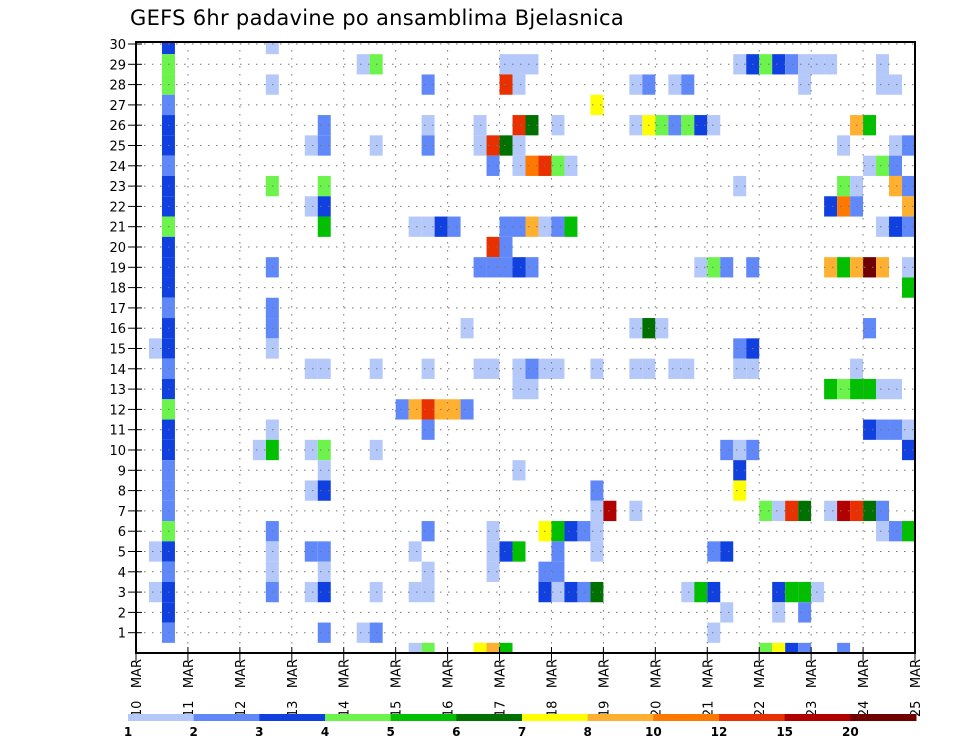  What do you see at coordinates (122, 492) in the screenshot?
I see `y-tick-label: 8` at bounding box center [122, 492].